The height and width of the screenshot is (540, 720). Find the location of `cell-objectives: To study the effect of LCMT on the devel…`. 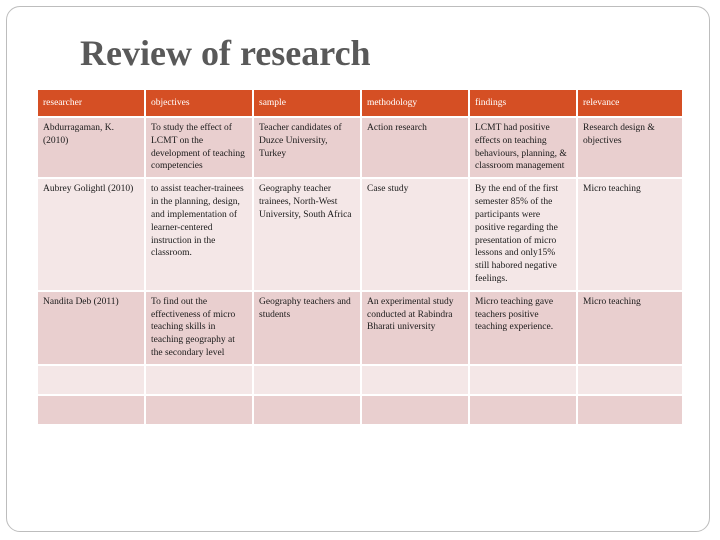

cell-objectives: To study the effect of LCMT on the devel… is located at coordinates (199, 147).